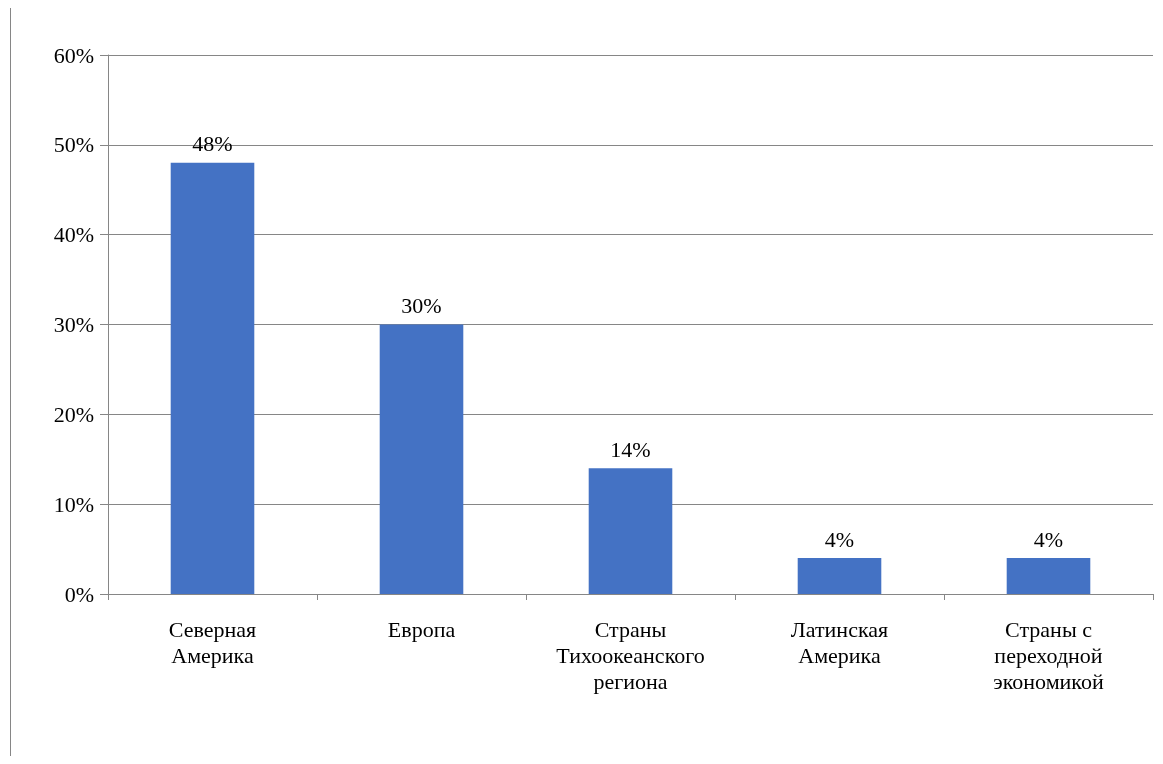 Image resolution: width=1163 pixels, height=764 pixels. What do you see at coordinates (79, 594) in the screenshot?
I see `y-tick-label: 0%` at bounding box center [79, 594].